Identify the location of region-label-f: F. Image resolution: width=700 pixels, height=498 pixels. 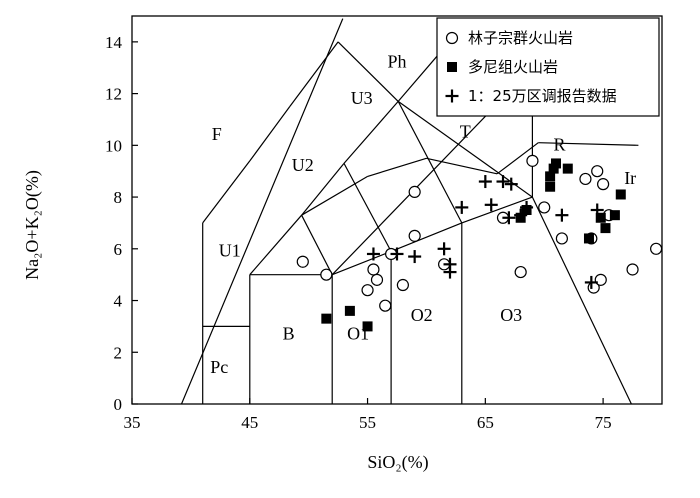
(217, 134).